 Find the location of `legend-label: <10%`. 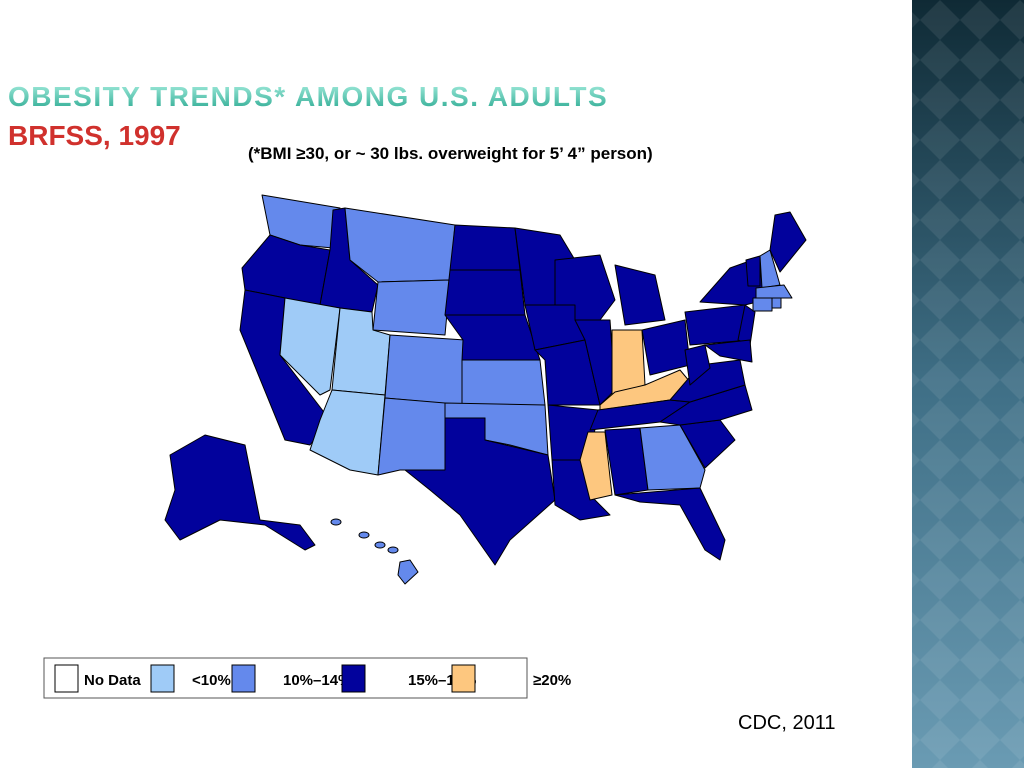

legend-label: <10% is located at coordinates (211, 680).